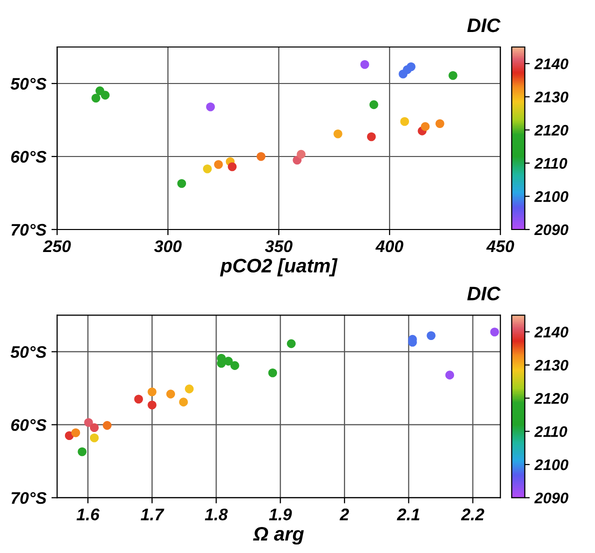  Describe the element at coordinates (389, 246) in the screenshot. I see `x-tick-label: 400` at that location.